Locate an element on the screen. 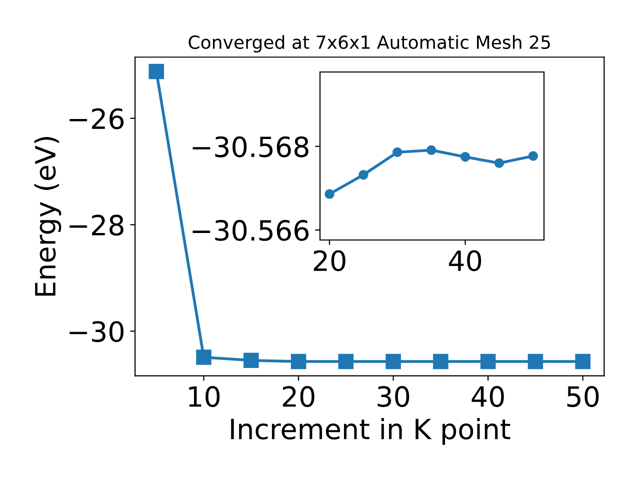  y-tick-label: −30.568 is located at coordinates (250, 147).